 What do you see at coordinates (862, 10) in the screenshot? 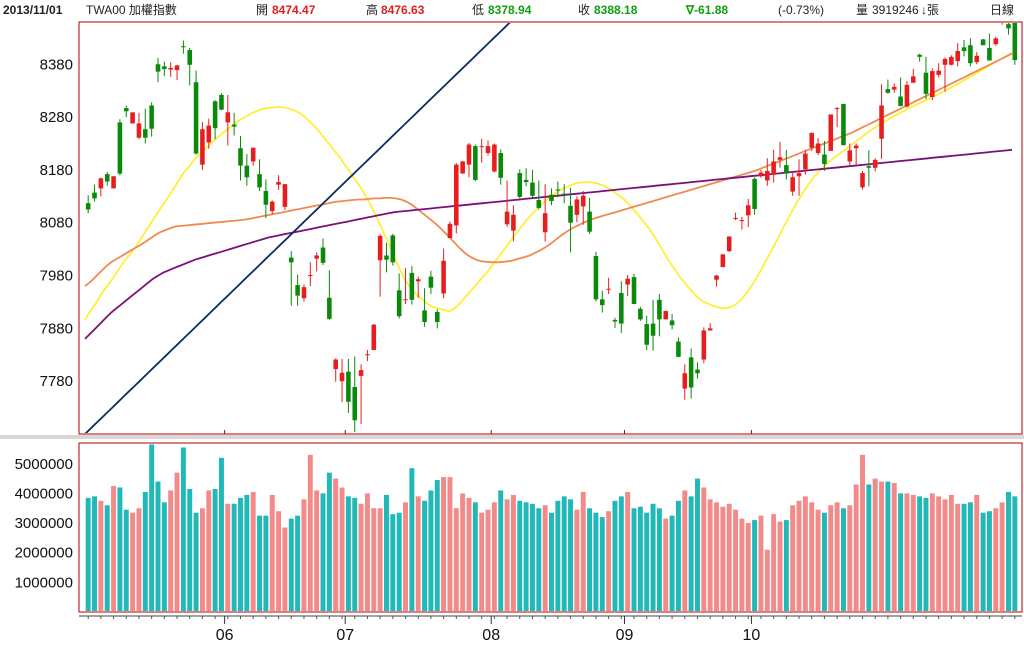
I see `volume-label: 量` at bounding box center [862, 10].